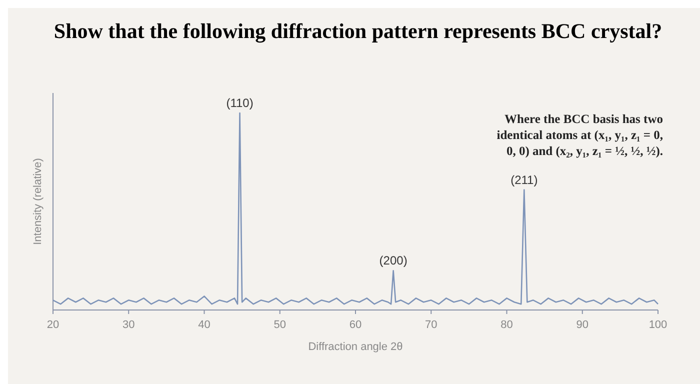 This screenshot has height=384, width=700. What do you see at coordinates (393, 261) in the screenshot?
I see `annotation: (200)` at bounding box center [393, 261].